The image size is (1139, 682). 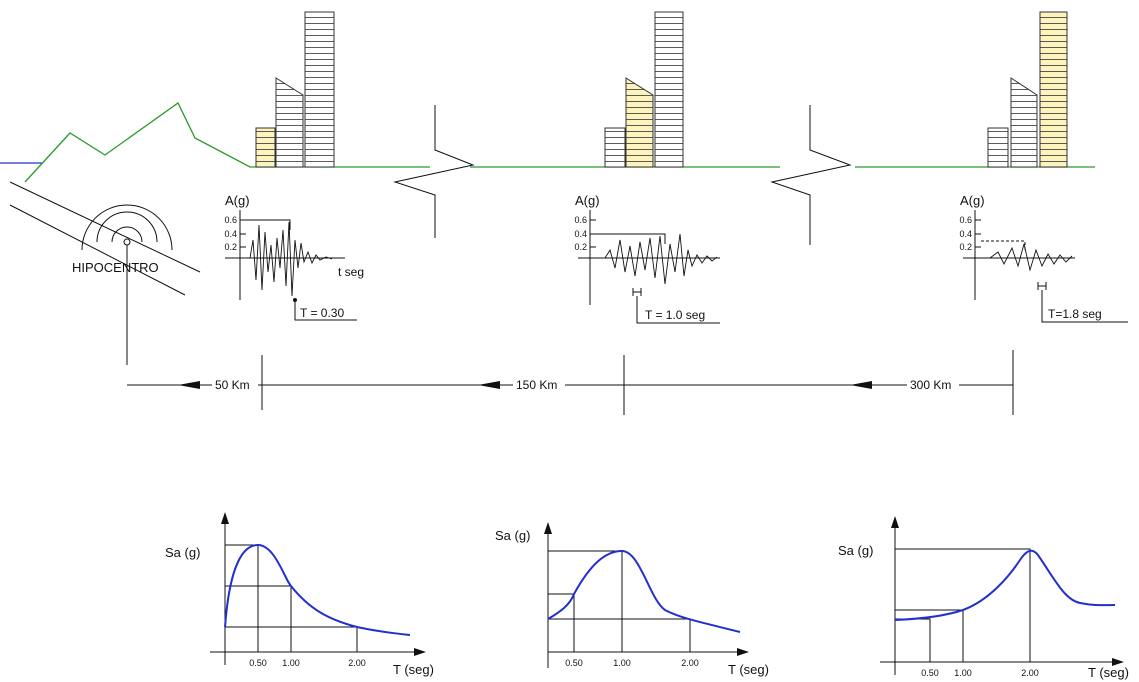 I want to click on distance-label: 150 Km, so click(x=536, y=385).